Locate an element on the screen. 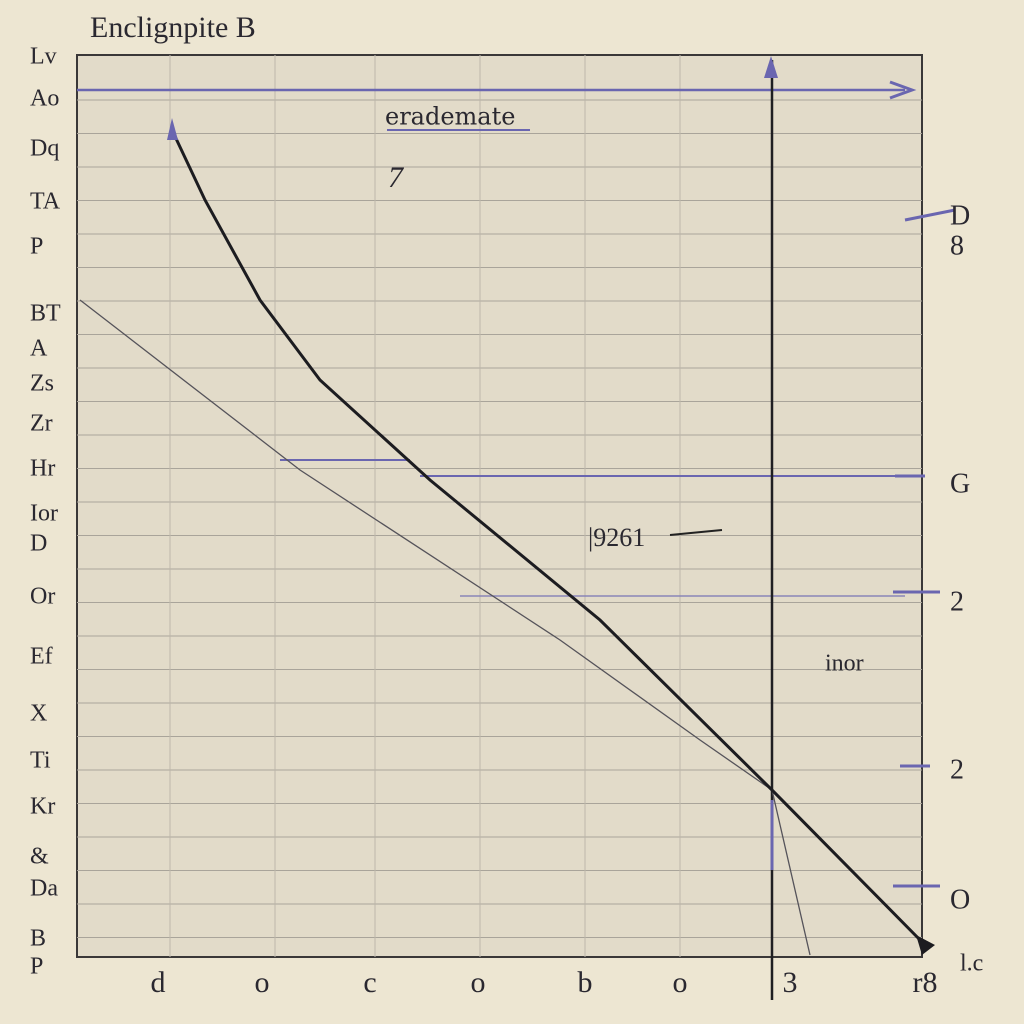  annotation: erademate is located at coordinates (450, 117).